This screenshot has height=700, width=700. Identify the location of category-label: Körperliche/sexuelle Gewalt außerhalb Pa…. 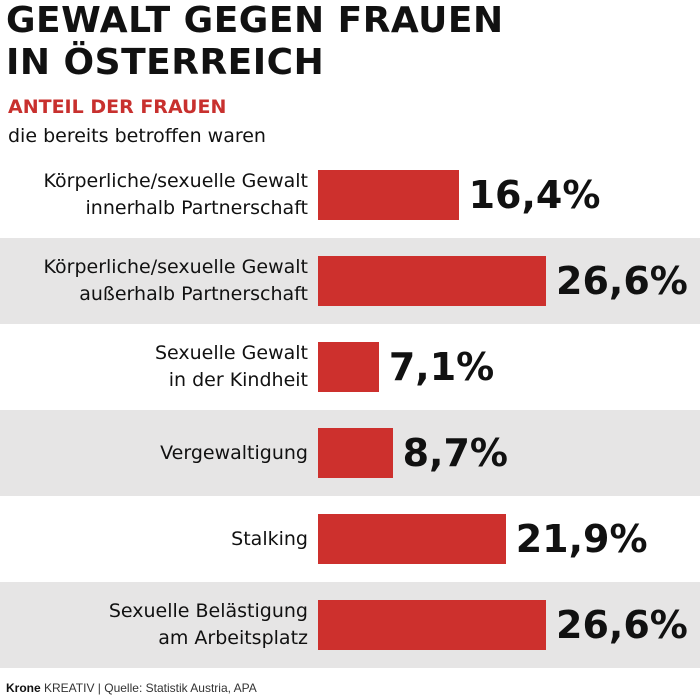
(176, 280).